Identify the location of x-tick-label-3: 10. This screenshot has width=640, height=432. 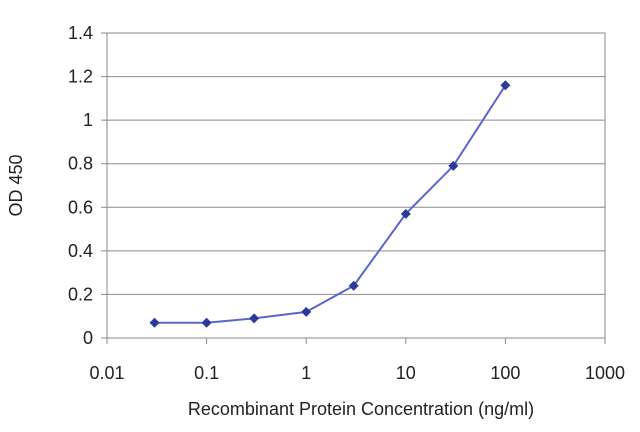
(406, 373).